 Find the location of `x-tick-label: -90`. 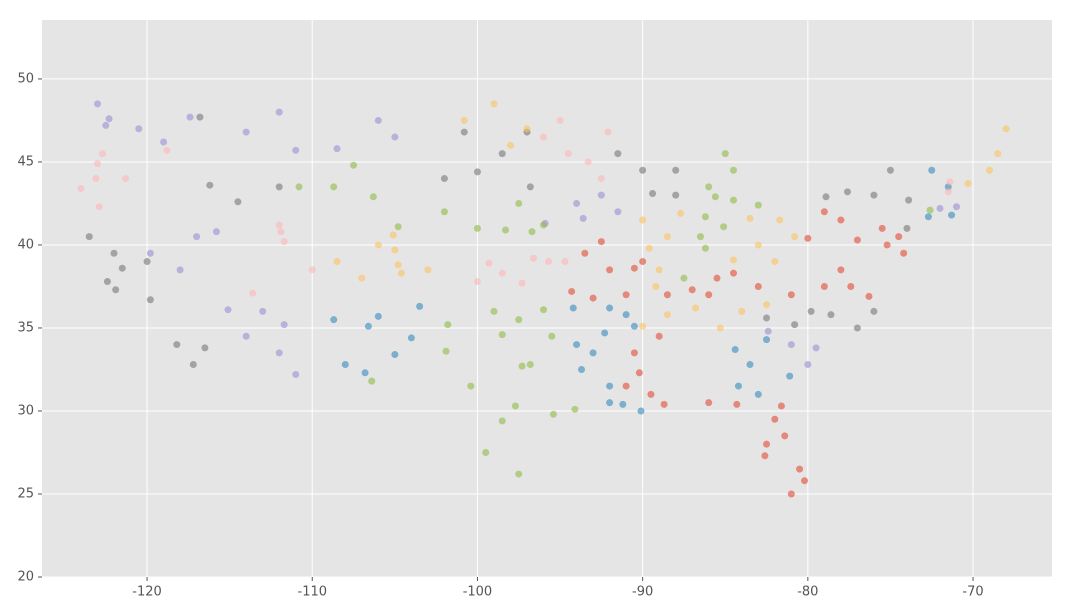

x-tick-label: -90 is located at coordinates (642, 592).